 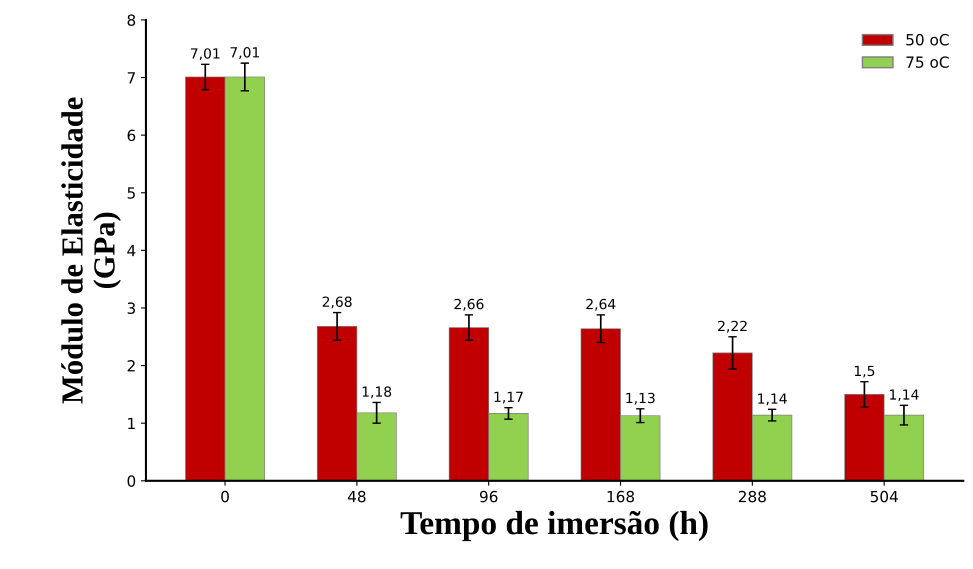 What do you see at coordinates (621, 496) in the screenshot?
I see `x-tick-label: 168` at bounding box center [621, 496].